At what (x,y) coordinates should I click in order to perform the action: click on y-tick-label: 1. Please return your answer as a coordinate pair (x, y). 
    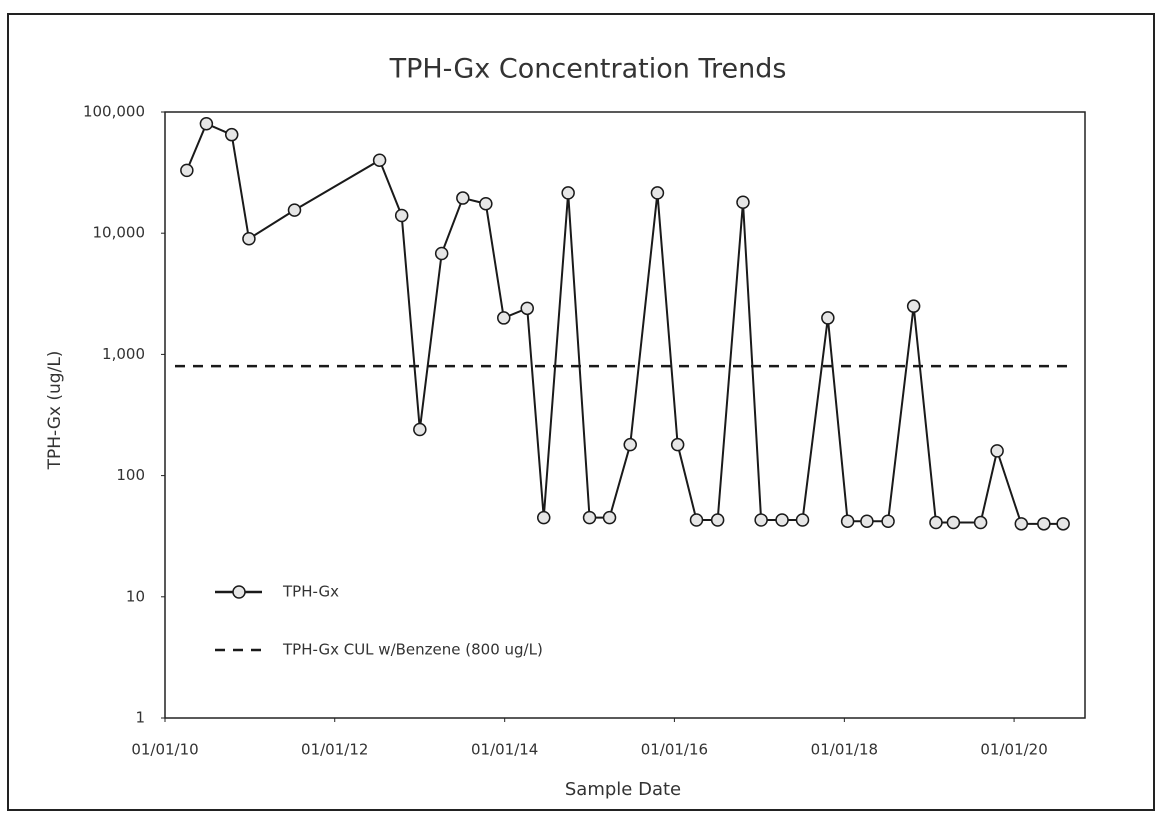
    Looking at the image, I should click on (140, 718).